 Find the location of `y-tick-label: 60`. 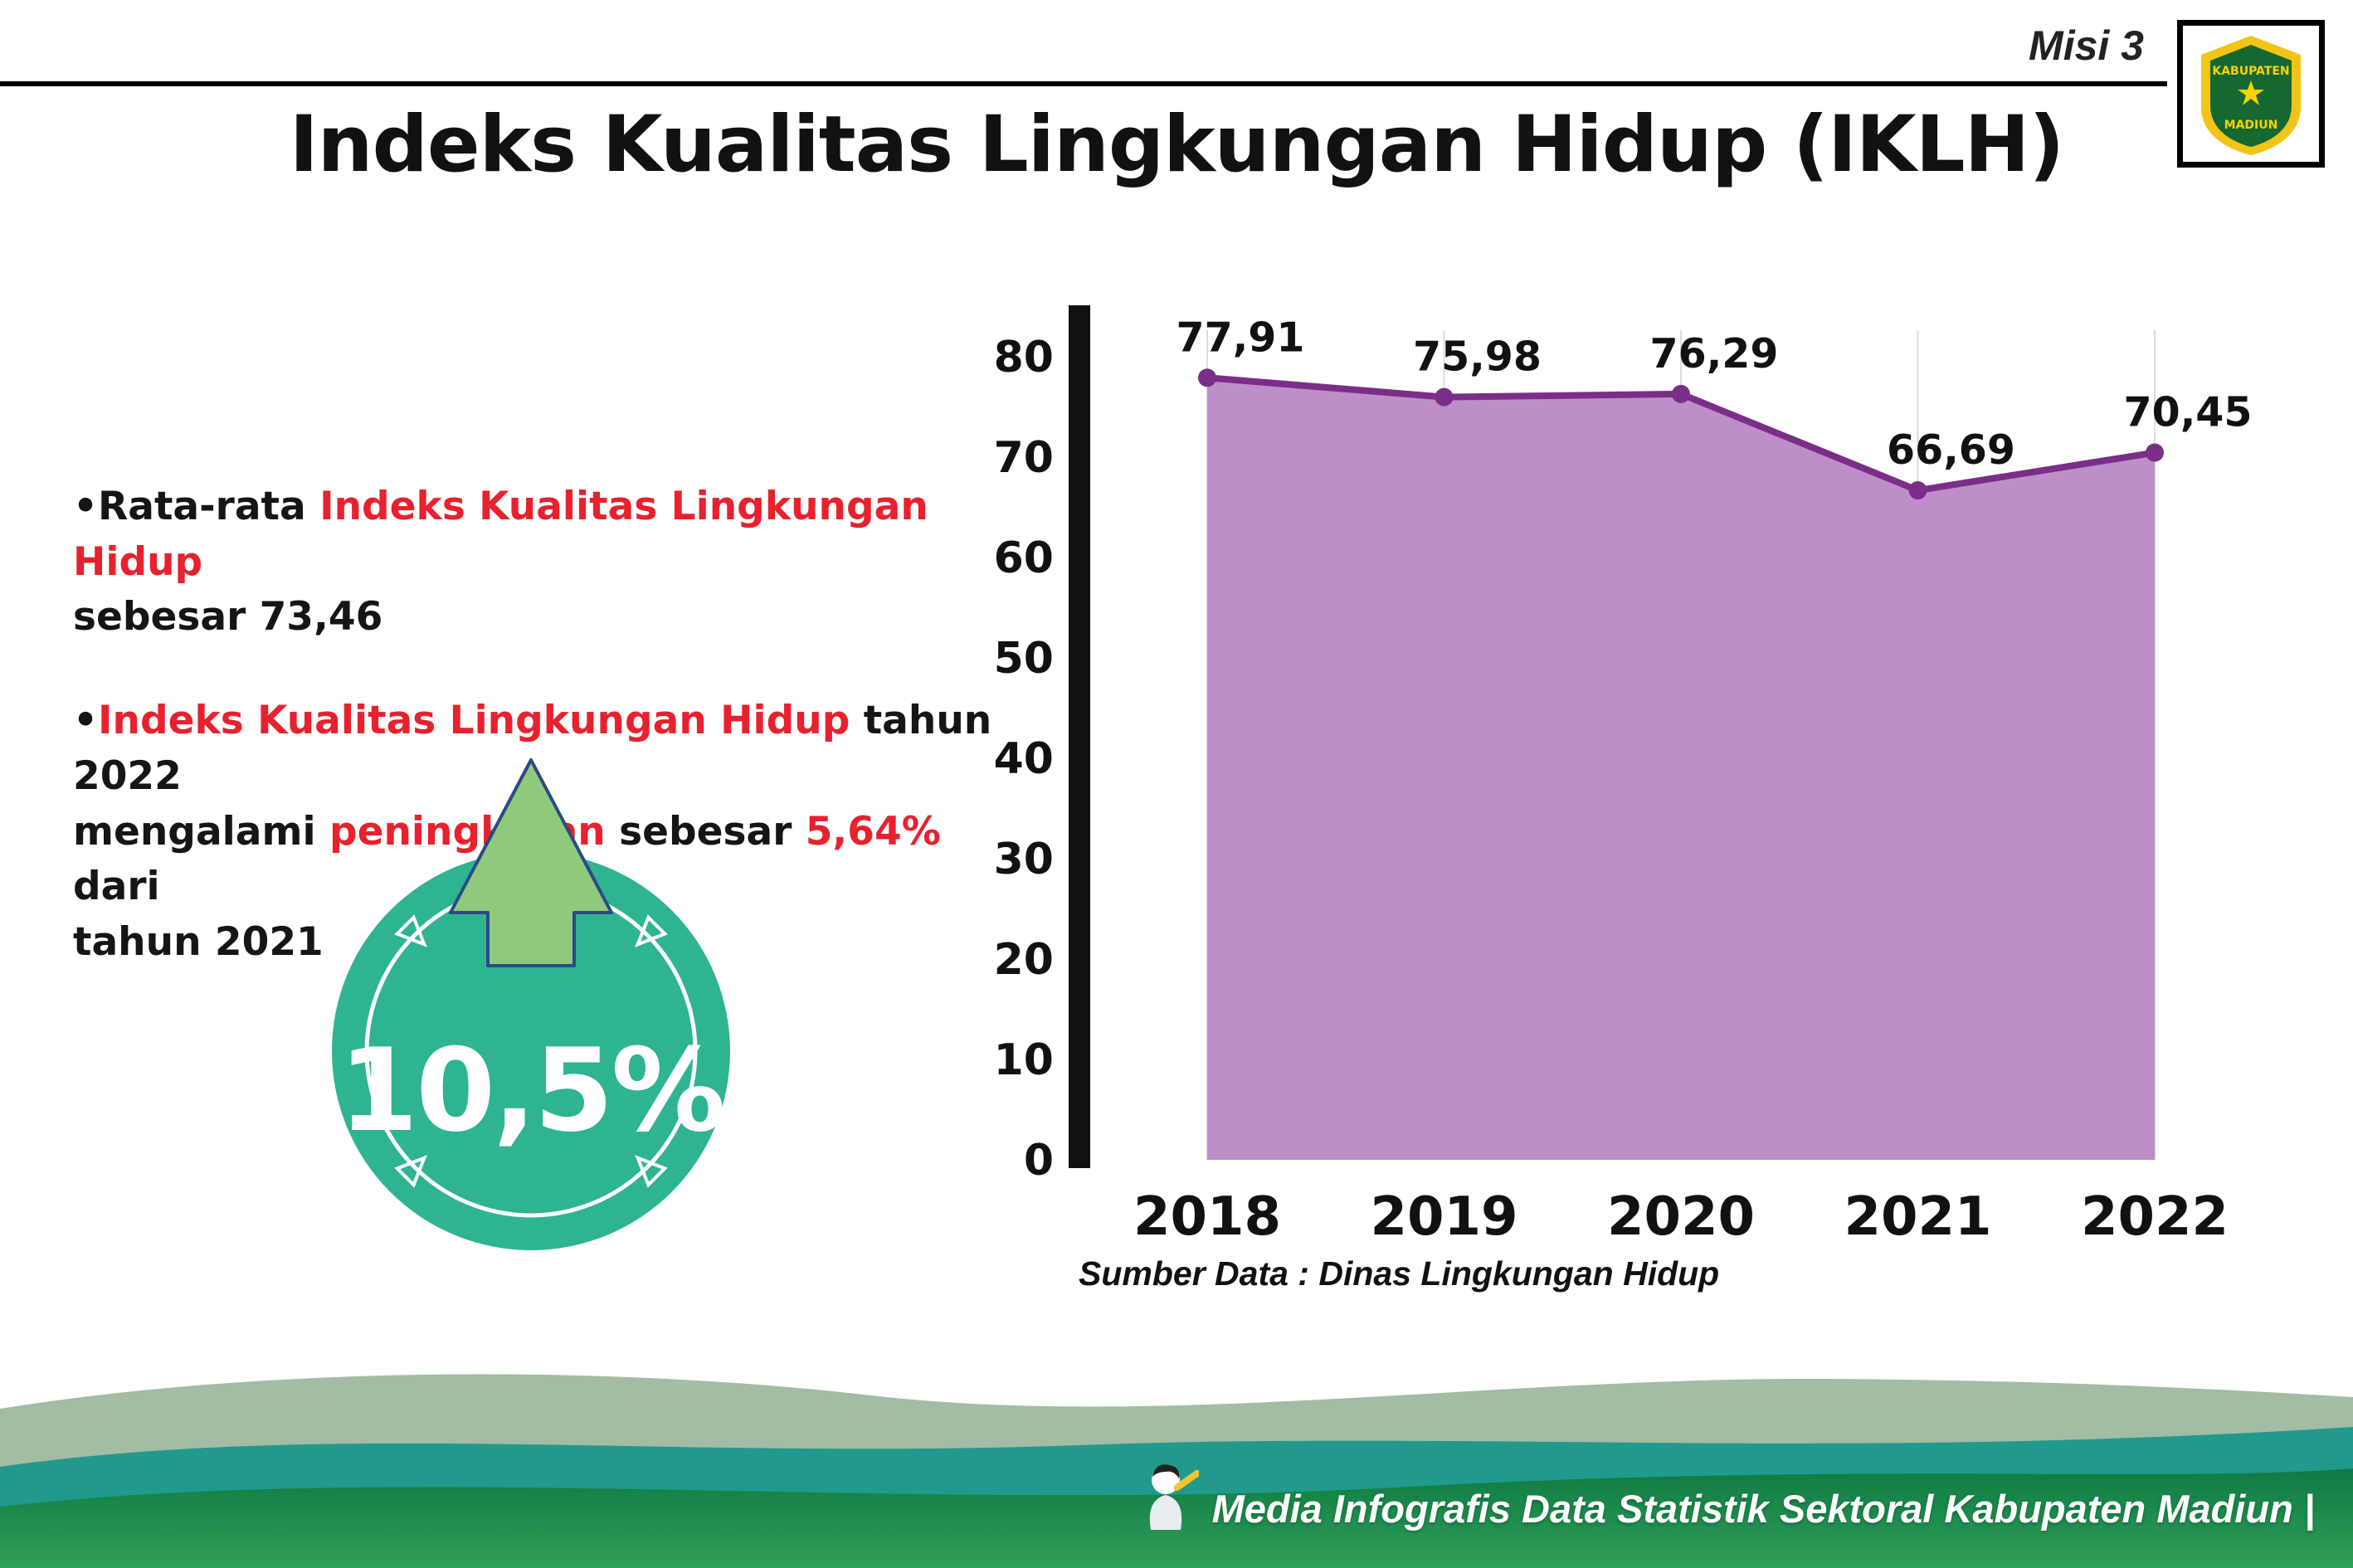

y-tick-label: 60 is located at coordinates (1024, 558).